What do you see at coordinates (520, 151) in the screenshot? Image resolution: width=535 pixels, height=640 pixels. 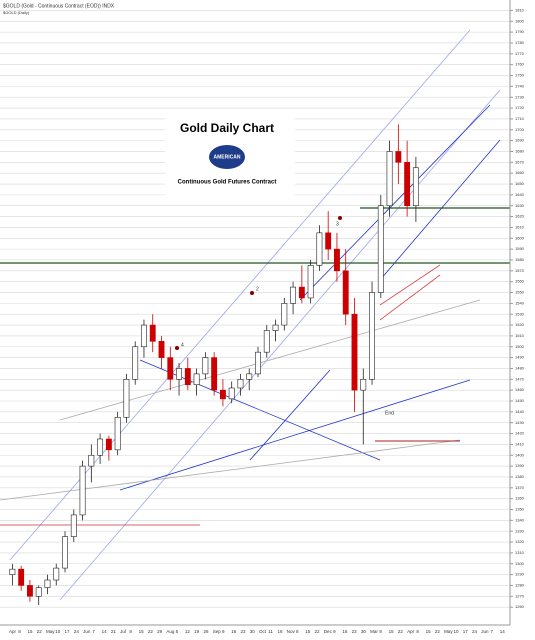 I see `y-tick-label: 1680` at bounding box center [520, 151].